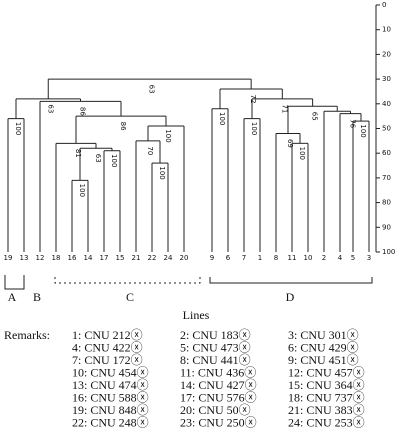  What do you see at coordinates (323, 335) in the screenshot?
I see `remark: 3: CNU 301ⓧ` at bounding box center [323, 335].